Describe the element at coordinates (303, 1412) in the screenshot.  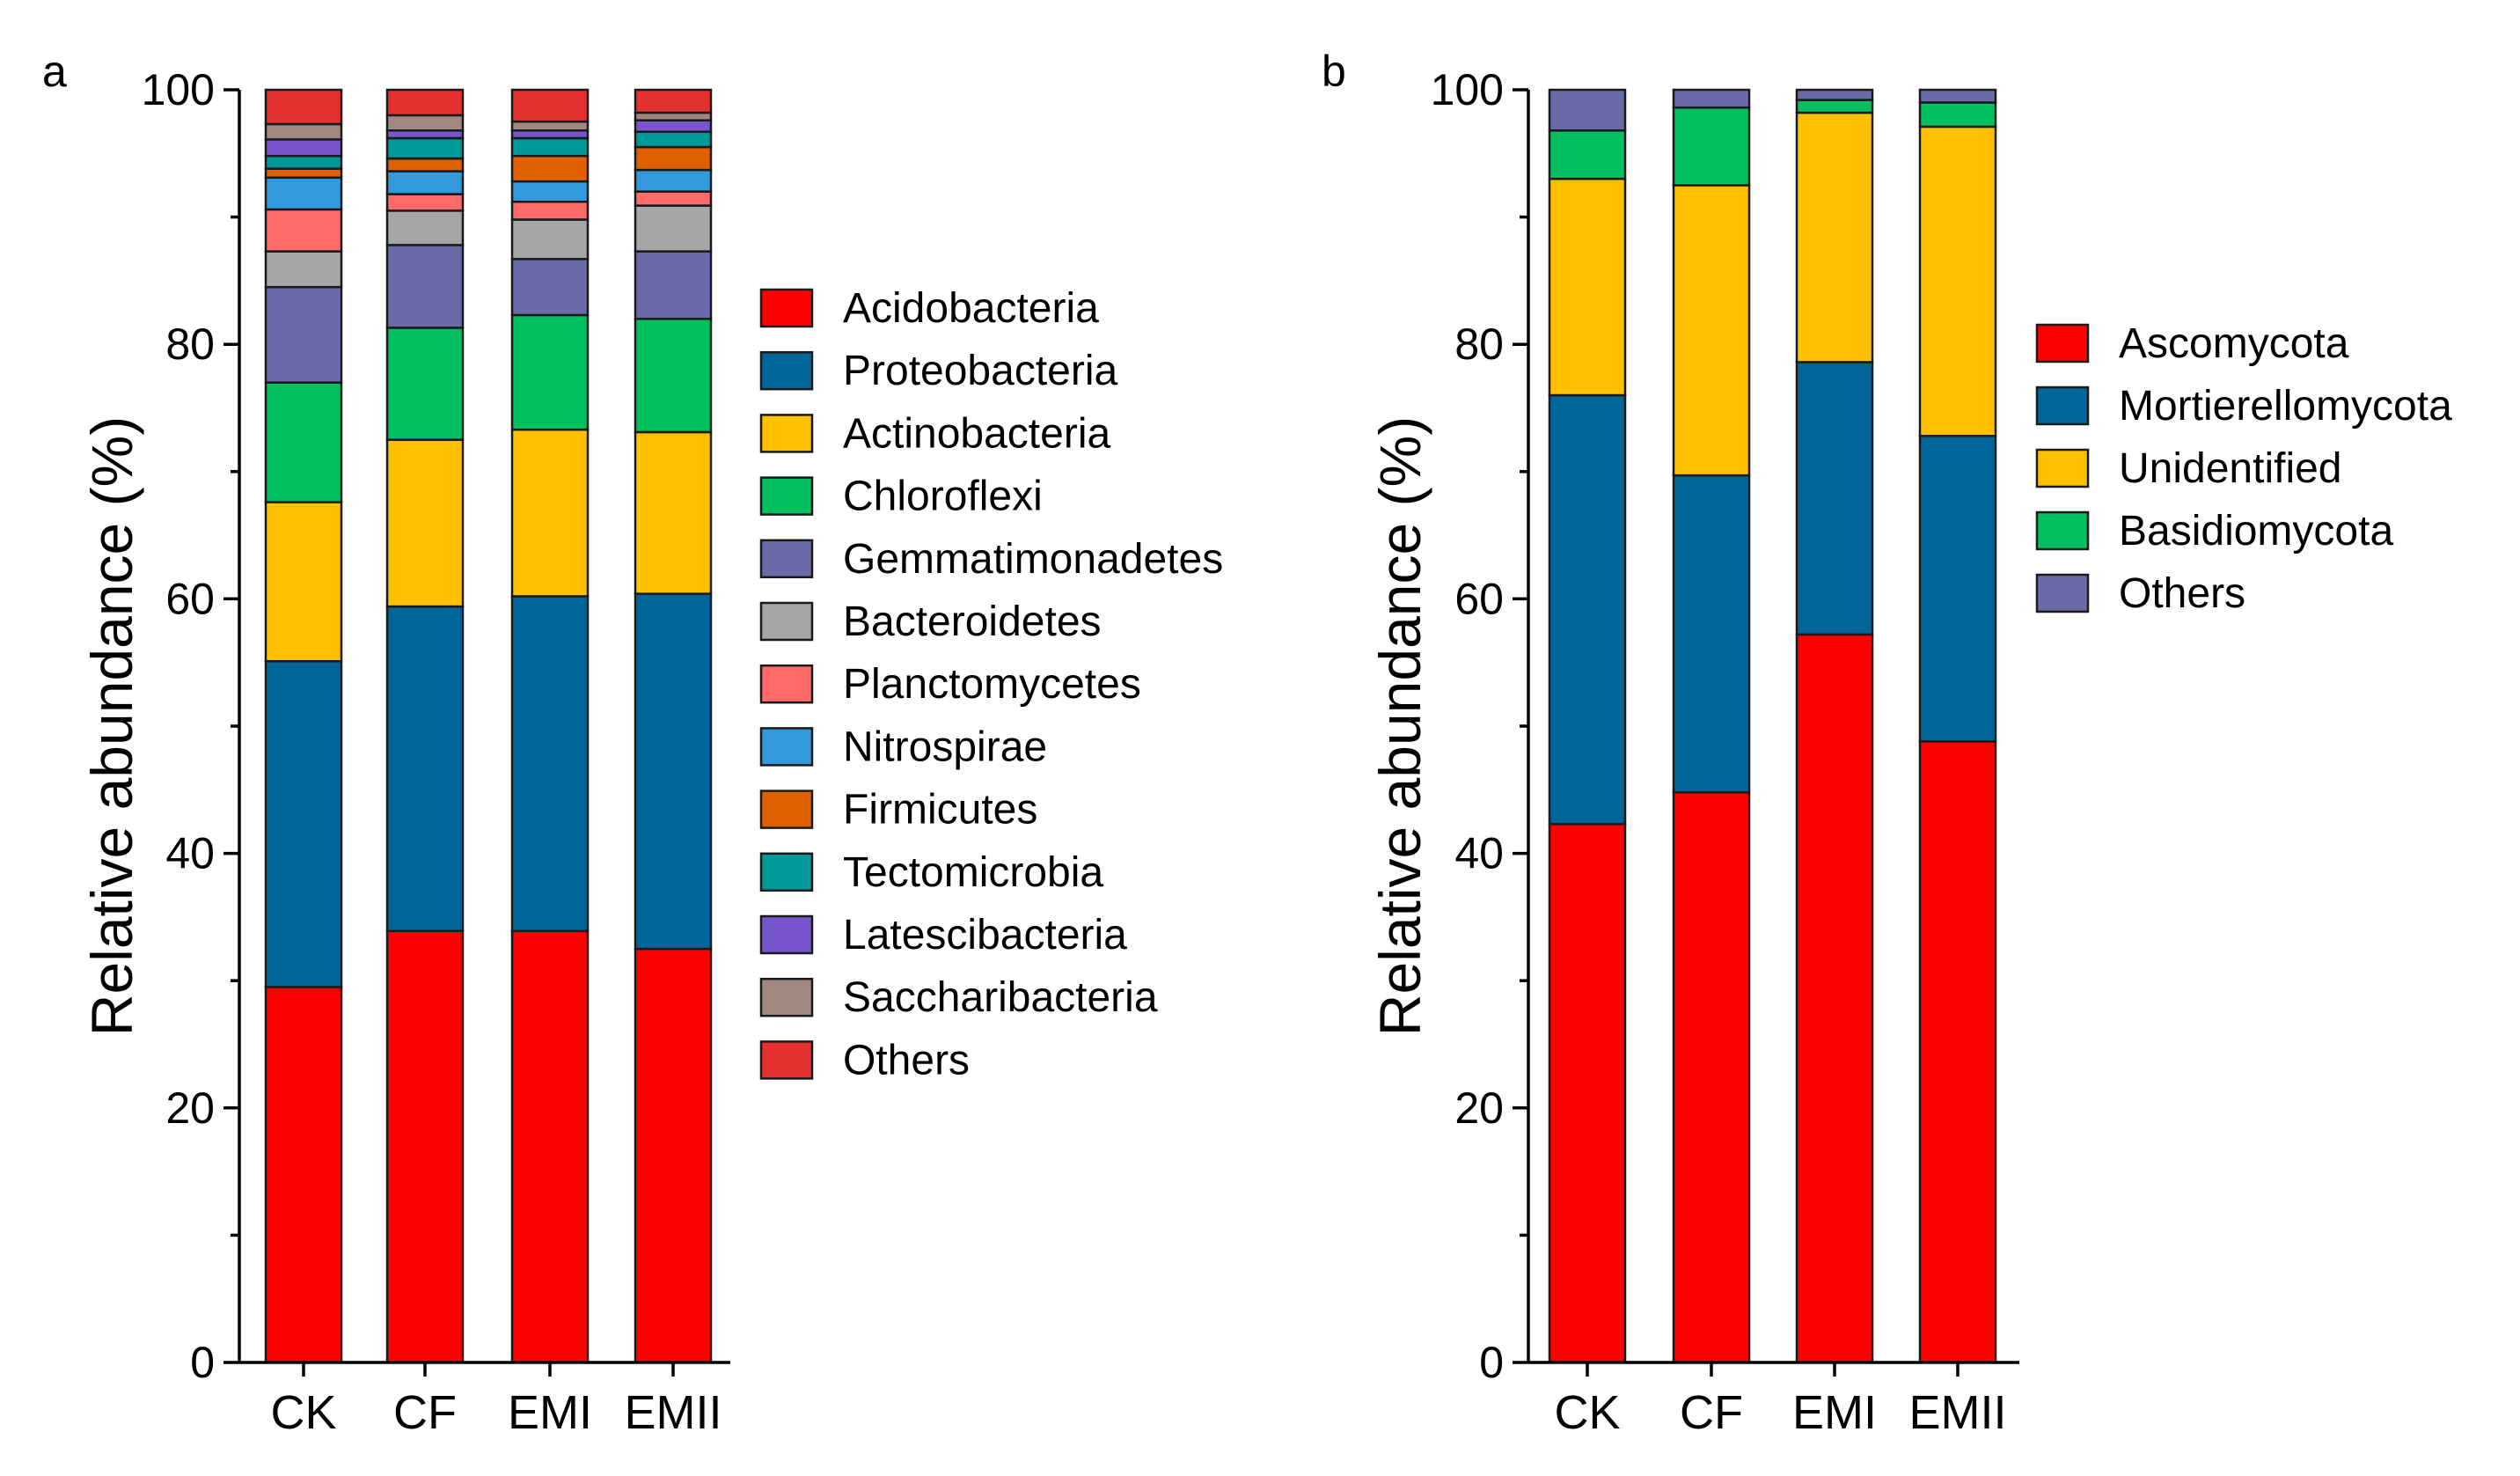
I see `x-tick-label: CK` at that location.